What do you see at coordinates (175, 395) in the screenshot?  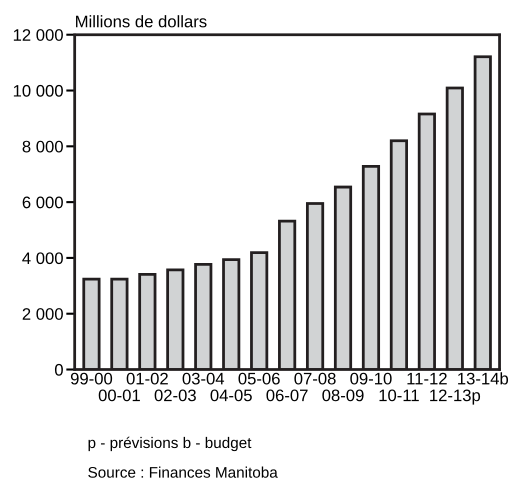 I see `x-tick-label: 02-03` at bounding box center [175, 395].